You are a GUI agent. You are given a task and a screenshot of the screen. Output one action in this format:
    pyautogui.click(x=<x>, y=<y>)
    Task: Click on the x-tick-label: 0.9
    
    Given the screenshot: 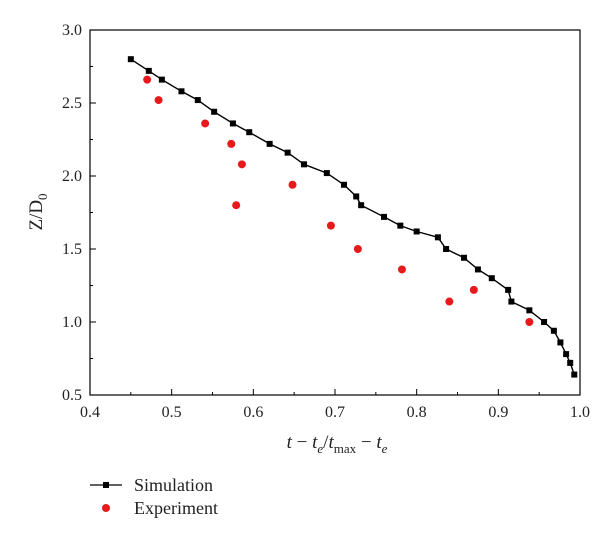 What is the action you would take?
    pyautogui.click(x=498, y=412)
    